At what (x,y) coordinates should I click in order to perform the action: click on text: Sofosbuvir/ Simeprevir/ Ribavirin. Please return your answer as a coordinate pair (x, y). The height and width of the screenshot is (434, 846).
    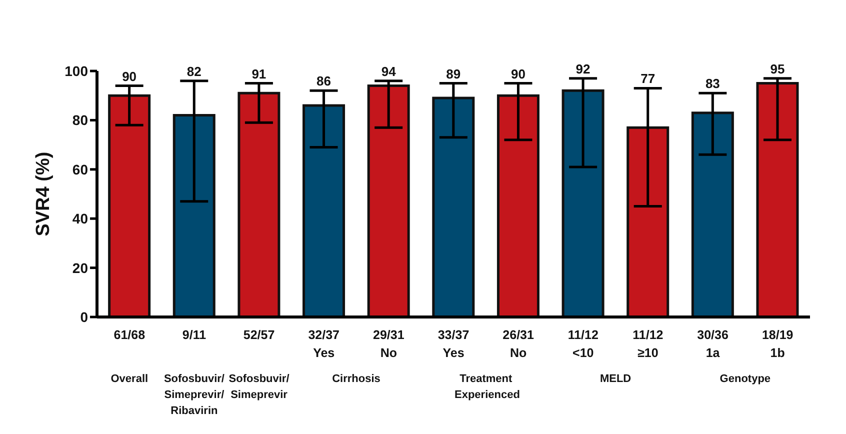
    Looking at the image, I should click on (194, 395).